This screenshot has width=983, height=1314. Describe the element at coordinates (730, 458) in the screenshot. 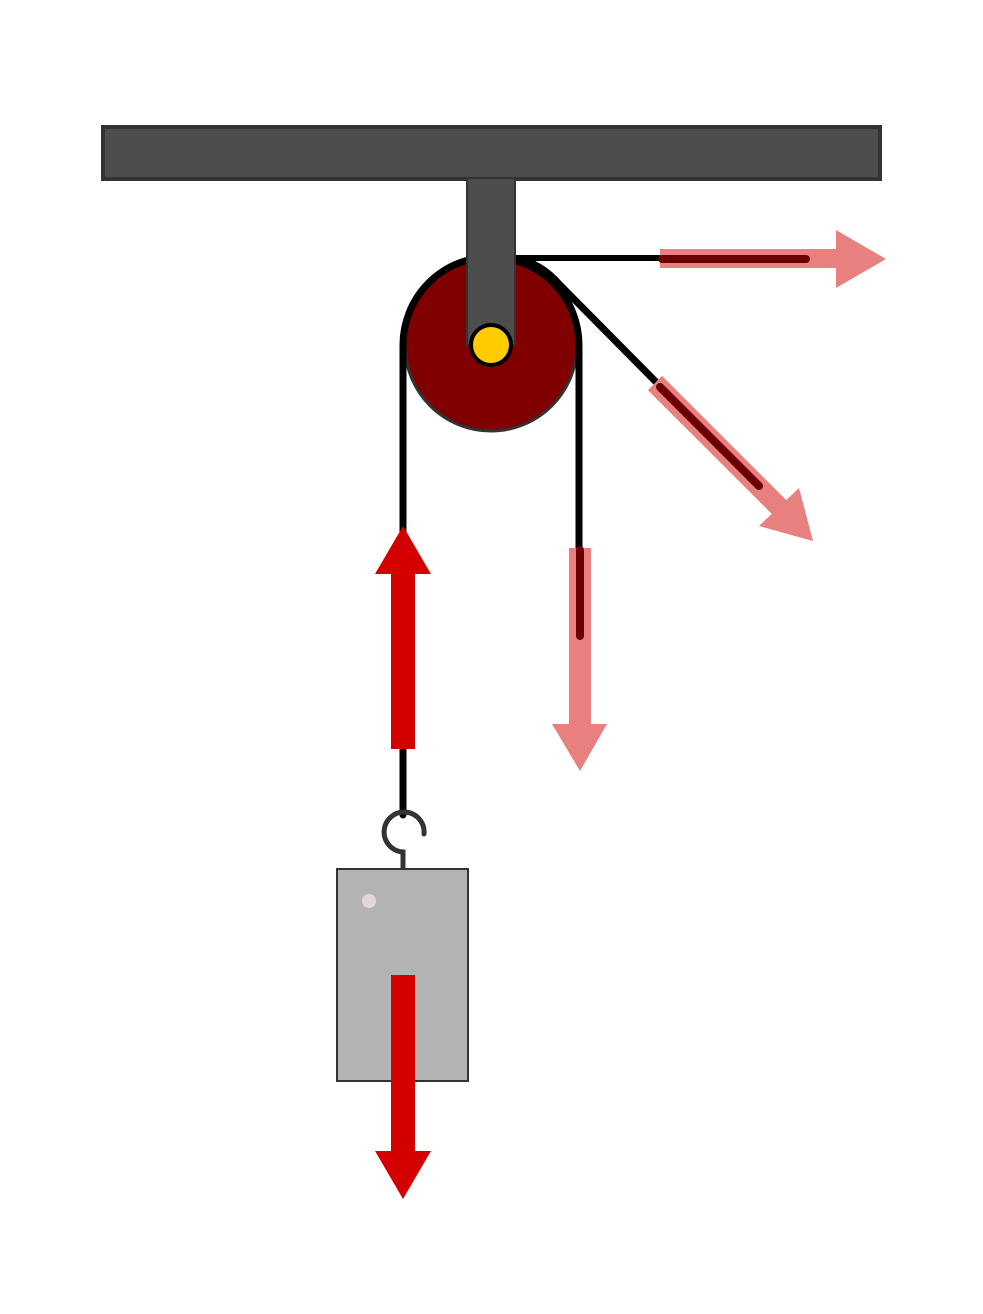

I see `force-arrow-diagonal` at that location.